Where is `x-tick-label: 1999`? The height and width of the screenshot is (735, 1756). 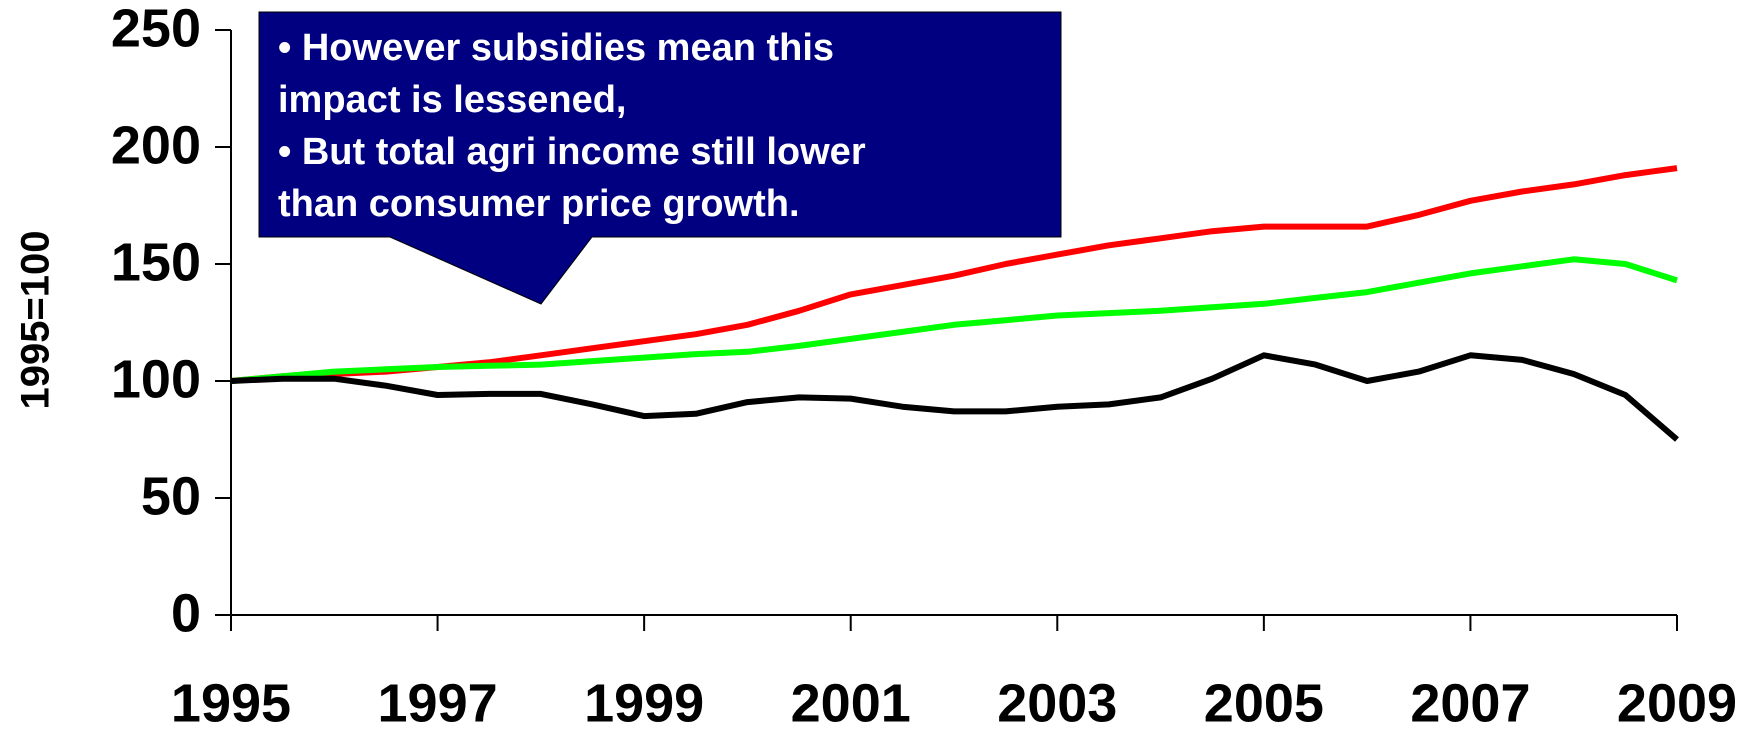 x-tick-label: 1999 is located at coordinates (644, 703).